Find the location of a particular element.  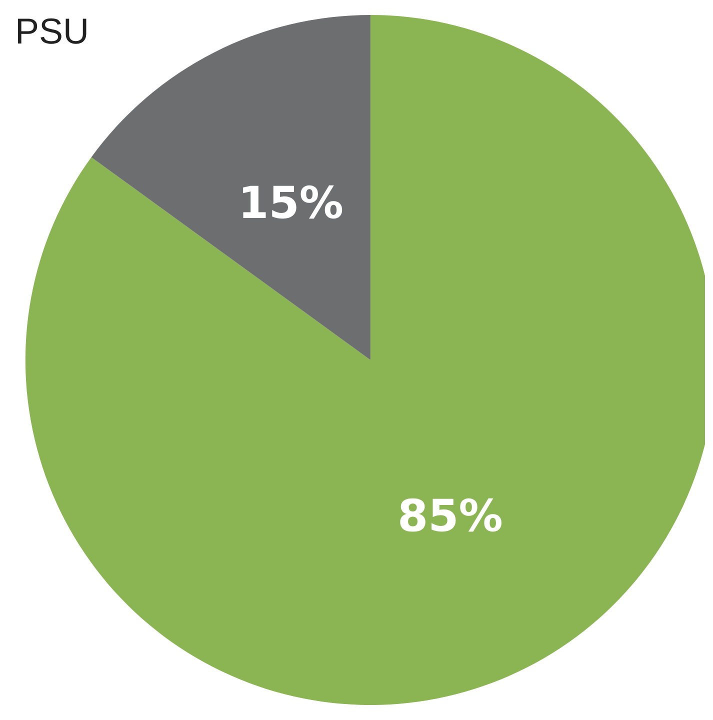

data-label: 15% is located at coordinates (291, 204).